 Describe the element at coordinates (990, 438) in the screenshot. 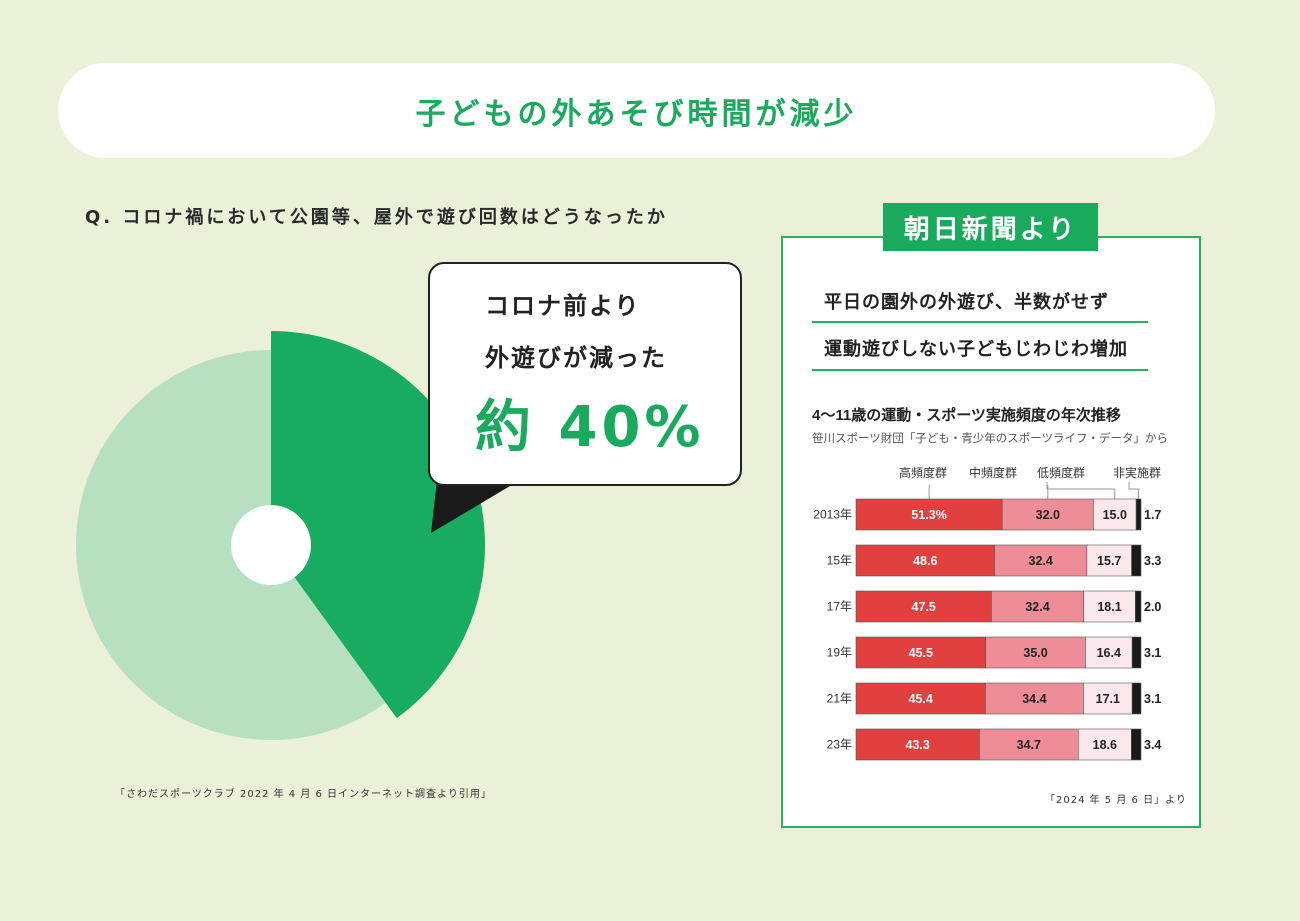

I see `chart-subtitle: 笹川スポーツ財団「子ども・青少年のスポーツライフ・データ」から` at that location.